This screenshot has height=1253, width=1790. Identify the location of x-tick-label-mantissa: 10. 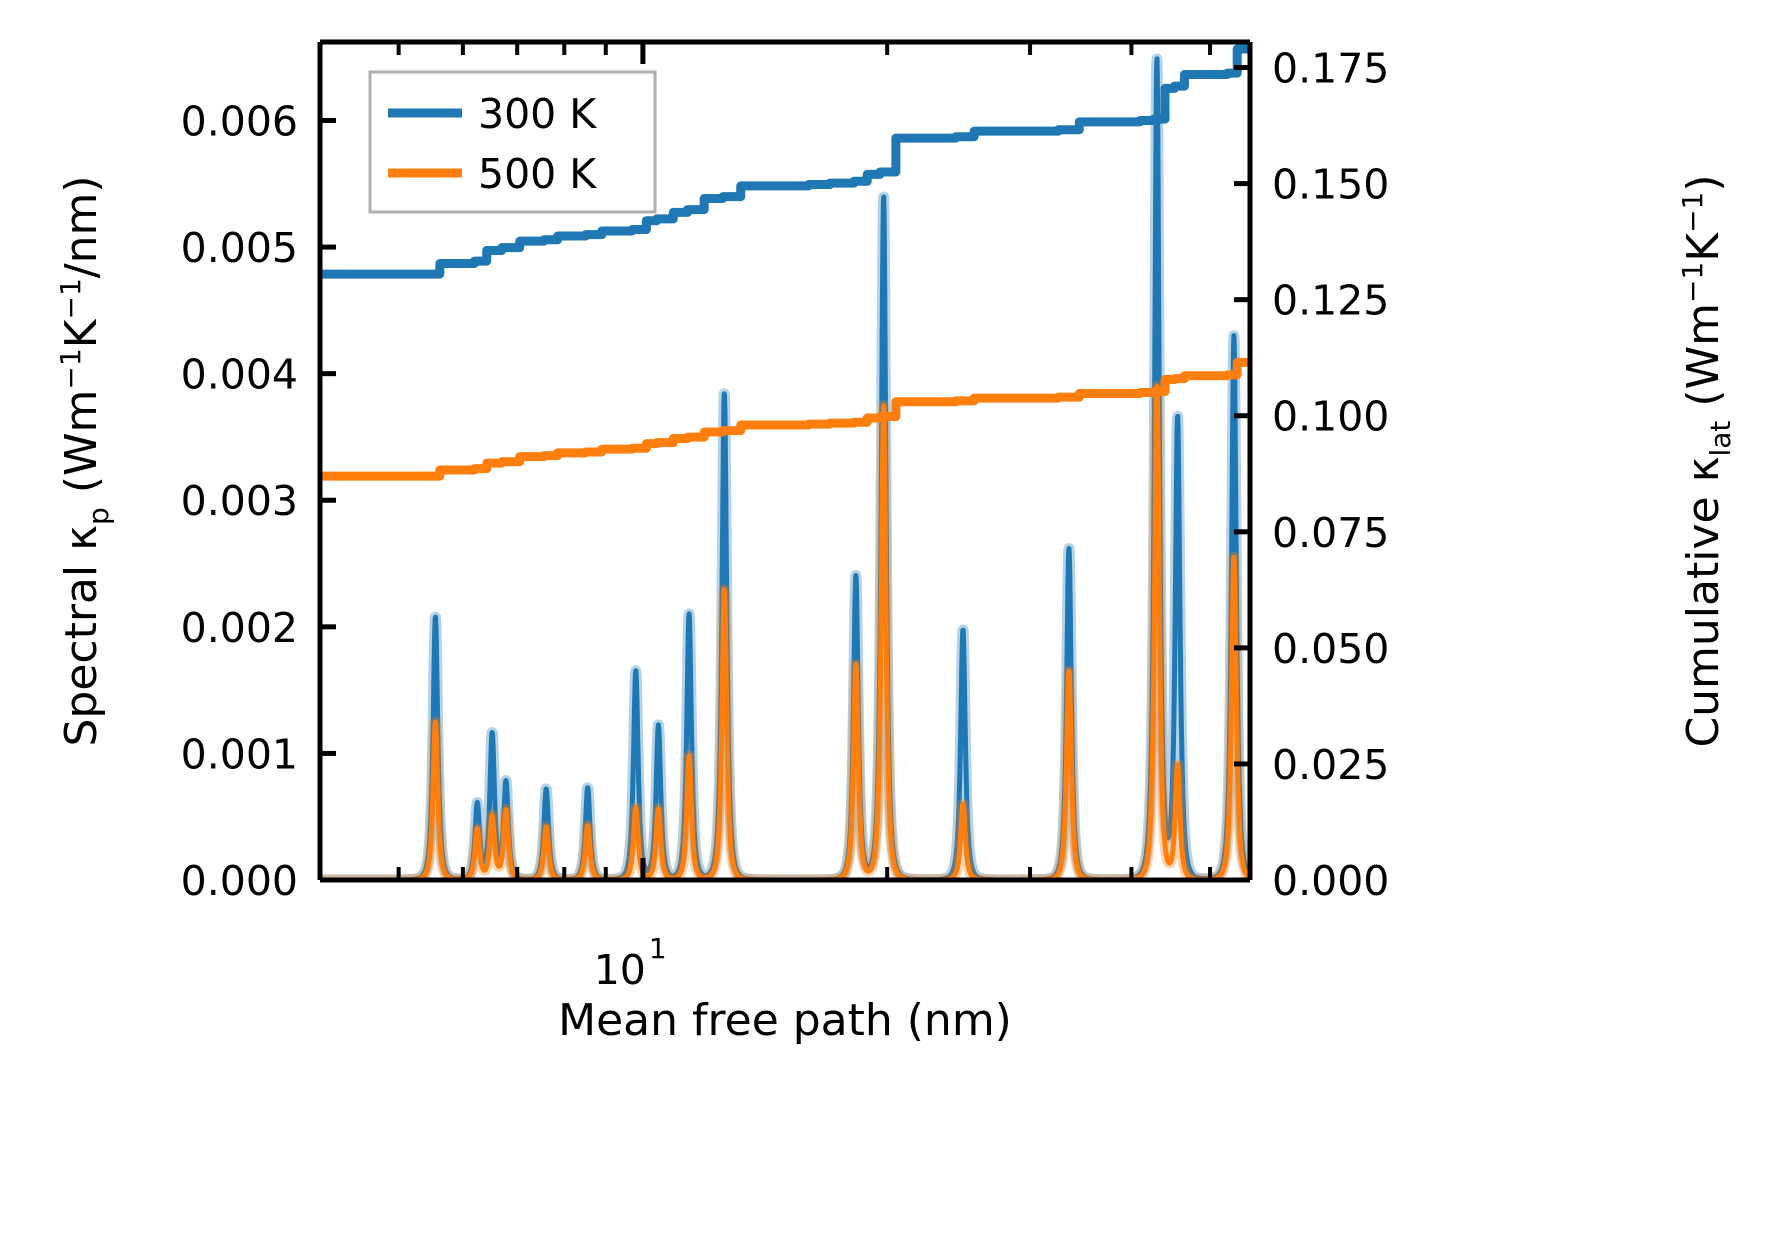
(620, 970).